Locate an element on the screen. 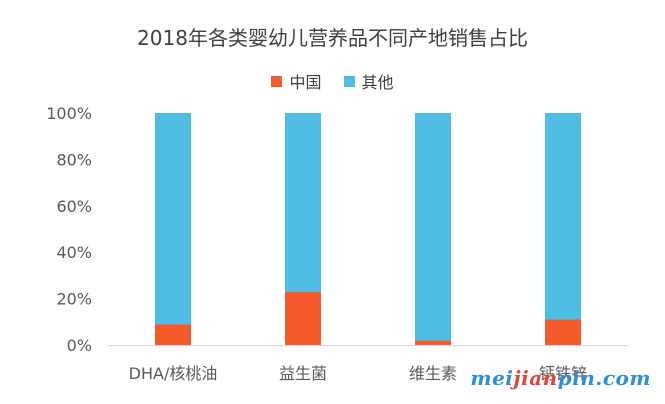  y-tick-label: 100% is located at coordinates (69, 113).